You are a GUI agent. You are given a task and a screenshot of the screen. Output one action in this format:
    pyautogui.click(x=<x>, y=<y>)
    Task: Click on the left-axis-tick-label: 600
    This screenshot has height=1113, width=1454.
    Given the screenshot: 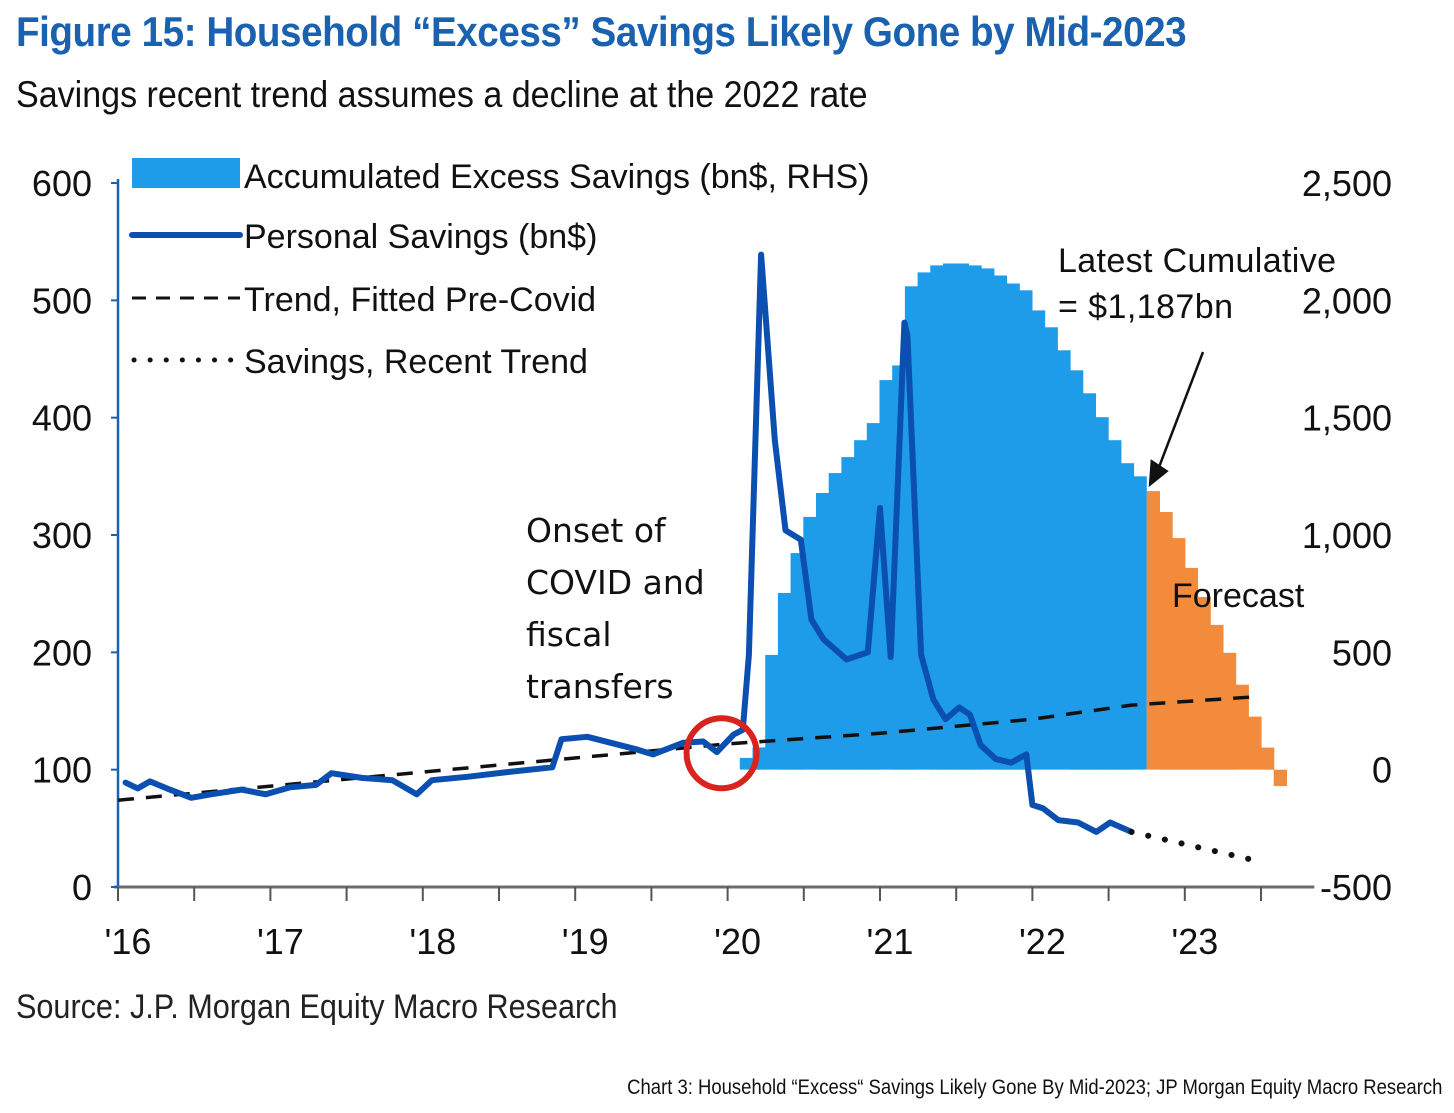 What is the action you would take?
    pyautogui.click(x=62, y=183)
    